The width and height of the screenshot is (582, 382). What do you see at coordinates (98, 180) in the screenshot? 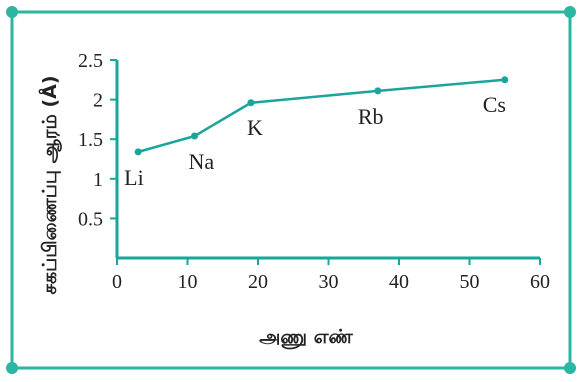
I see `y-tick-label: 1` at bounding box center [98, 180].